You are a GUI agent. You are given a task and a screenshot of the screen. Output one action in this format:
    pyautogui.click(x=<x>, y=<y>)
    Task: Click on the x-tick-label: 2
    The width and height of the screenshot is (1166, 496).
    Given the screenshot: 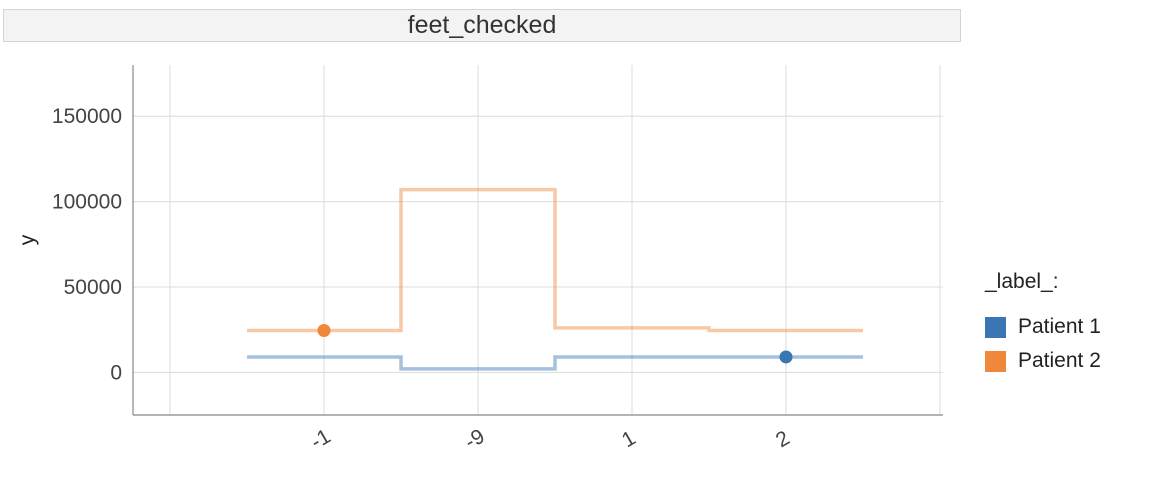 What is the action you would take?
    pyautogui.click(x=783, y=439)
    